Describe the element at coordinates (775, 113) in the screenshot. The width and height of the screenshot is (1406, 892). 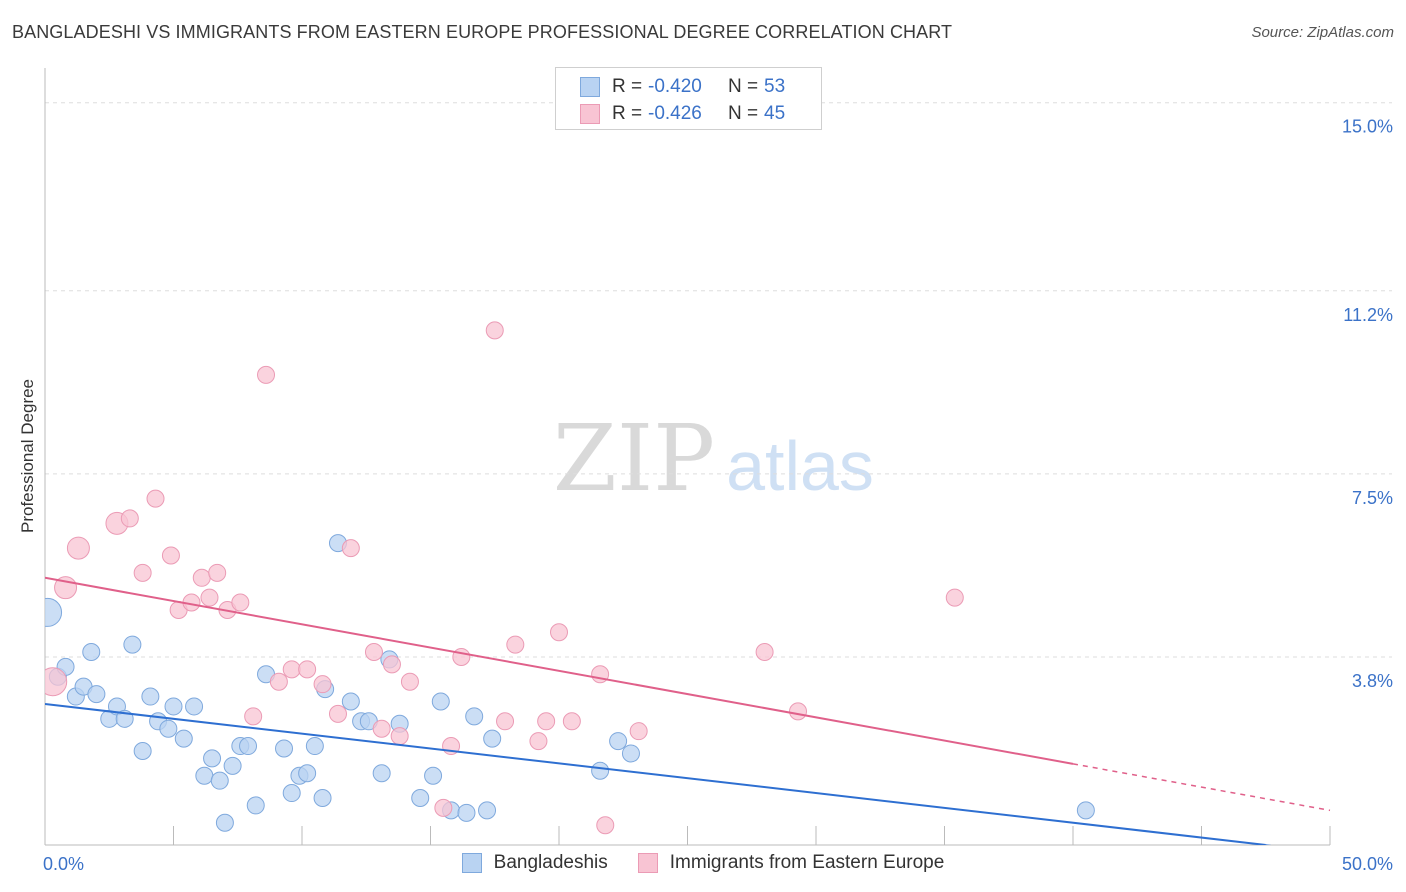
I see `legend-n-value: 45` at that location.